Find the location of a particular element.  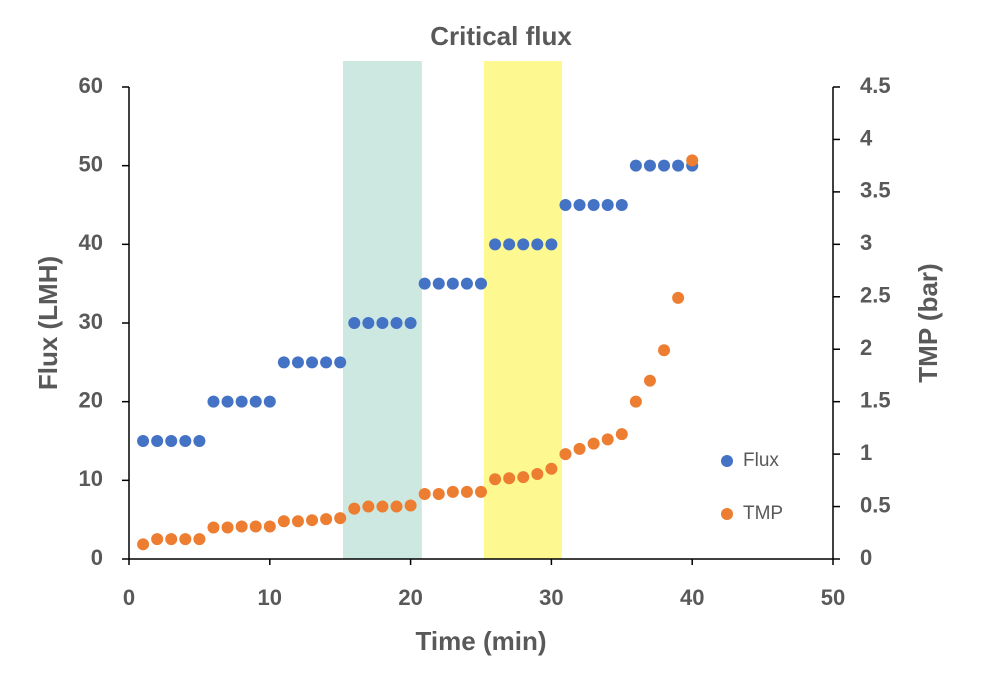

x-tick-label: 50 is located at coordinates (833, 597).